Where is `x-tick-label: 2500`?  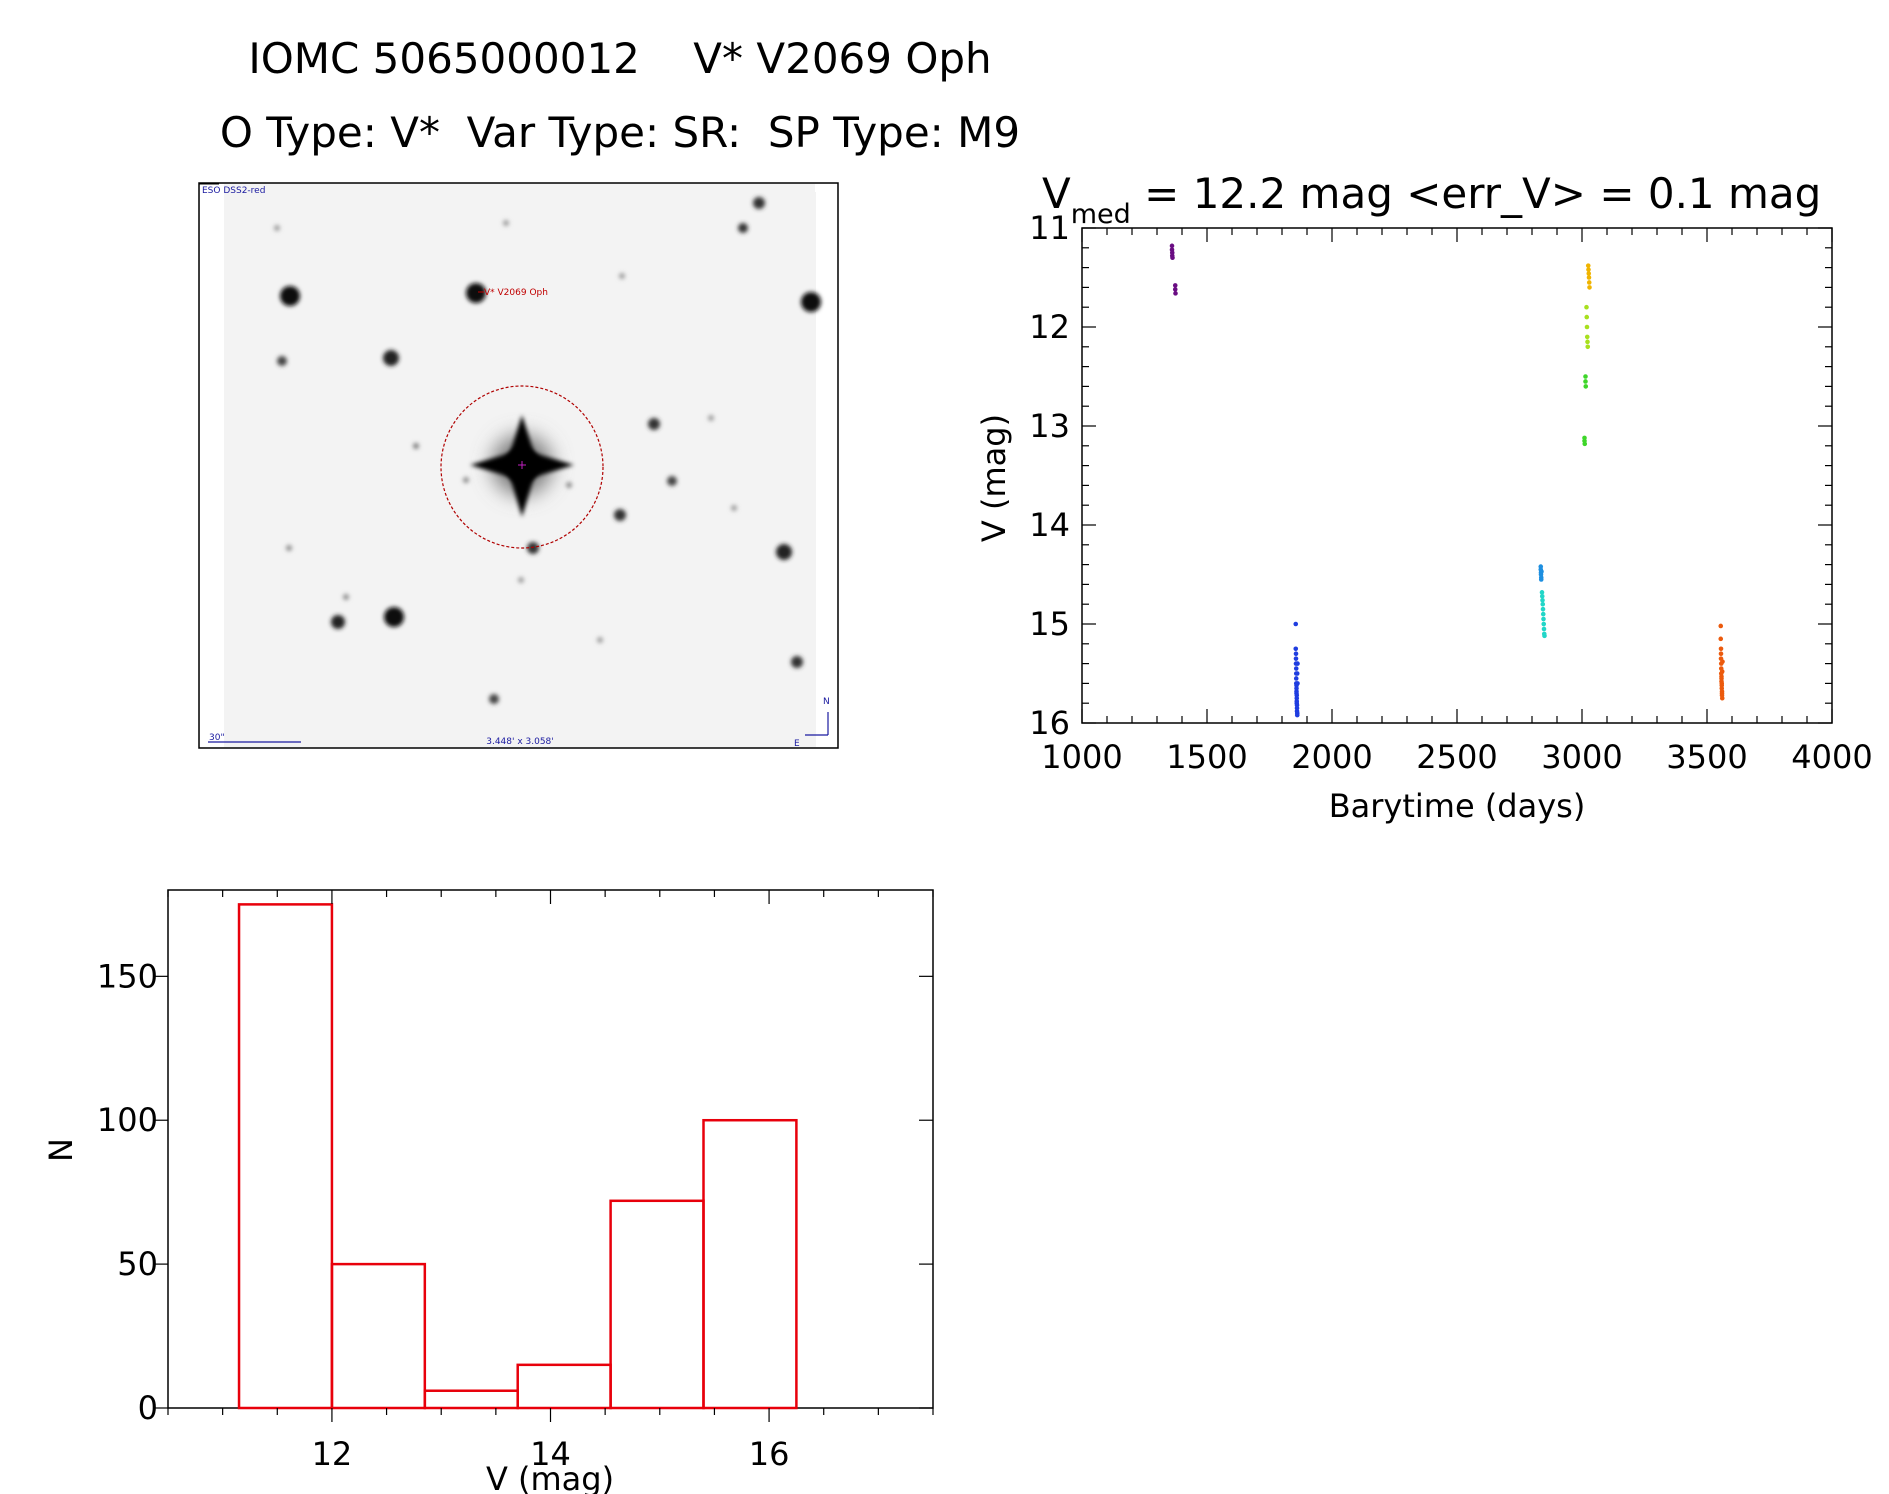
x-tick-label: 2500 is located at coordinates (1456, 757).